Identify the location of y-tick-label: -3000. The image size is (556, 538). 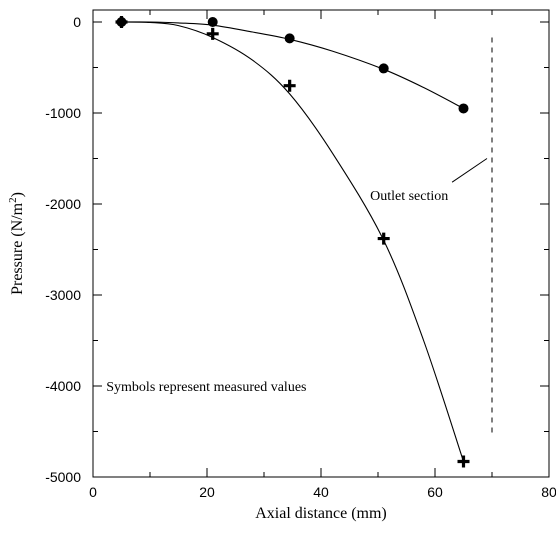
(63, 295).